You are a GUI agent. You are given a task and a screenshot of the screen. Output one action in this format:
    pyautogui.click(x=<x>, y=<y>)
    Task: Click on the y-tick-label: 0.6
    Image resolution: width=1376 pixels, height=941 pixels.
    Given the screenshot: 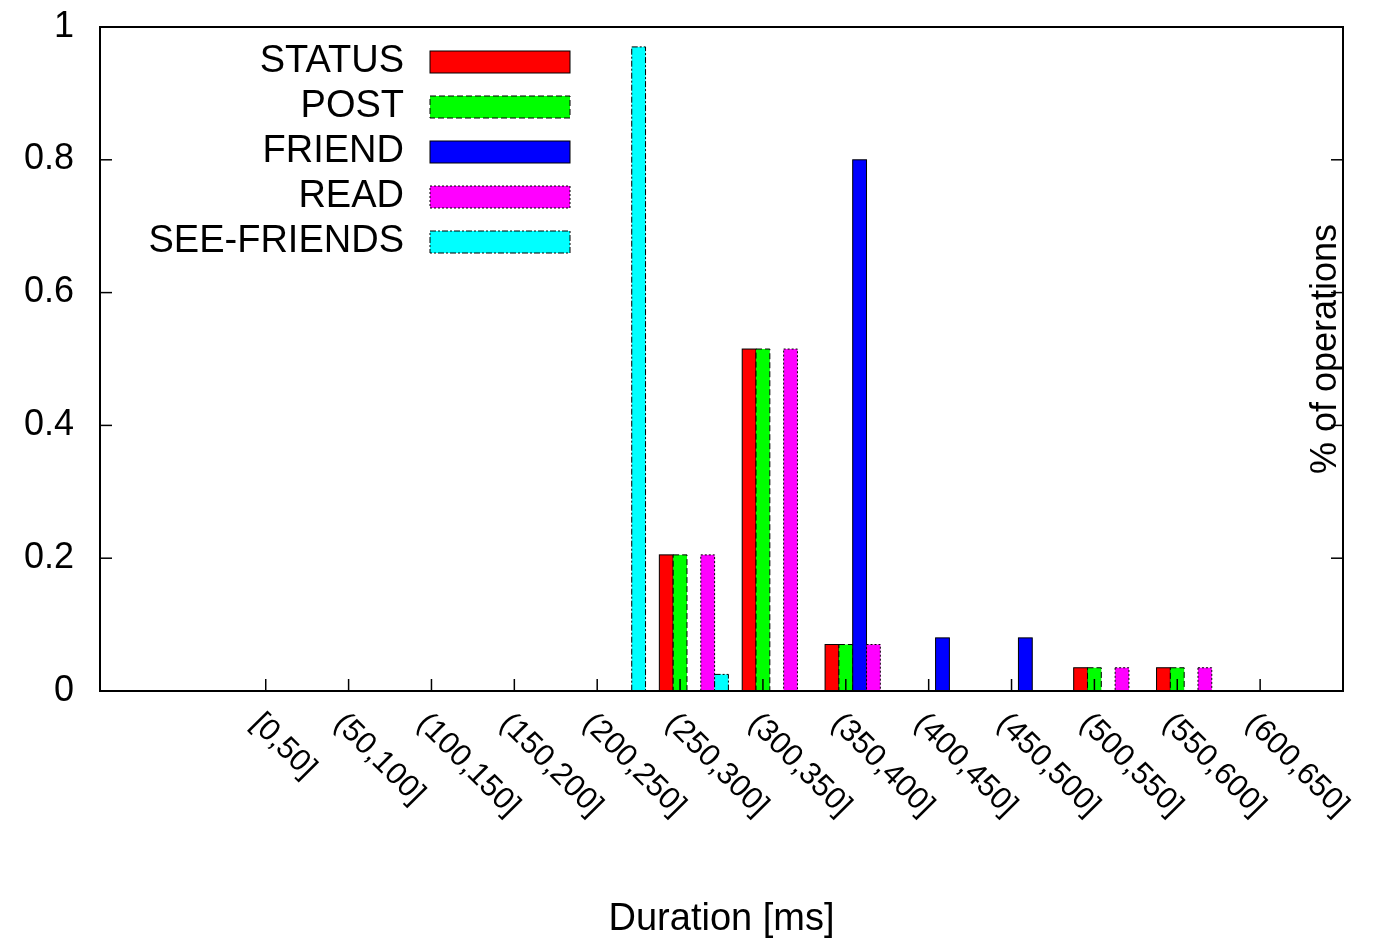 What is the action you would take?
    pyautogui.click(x=48, y=290)
    